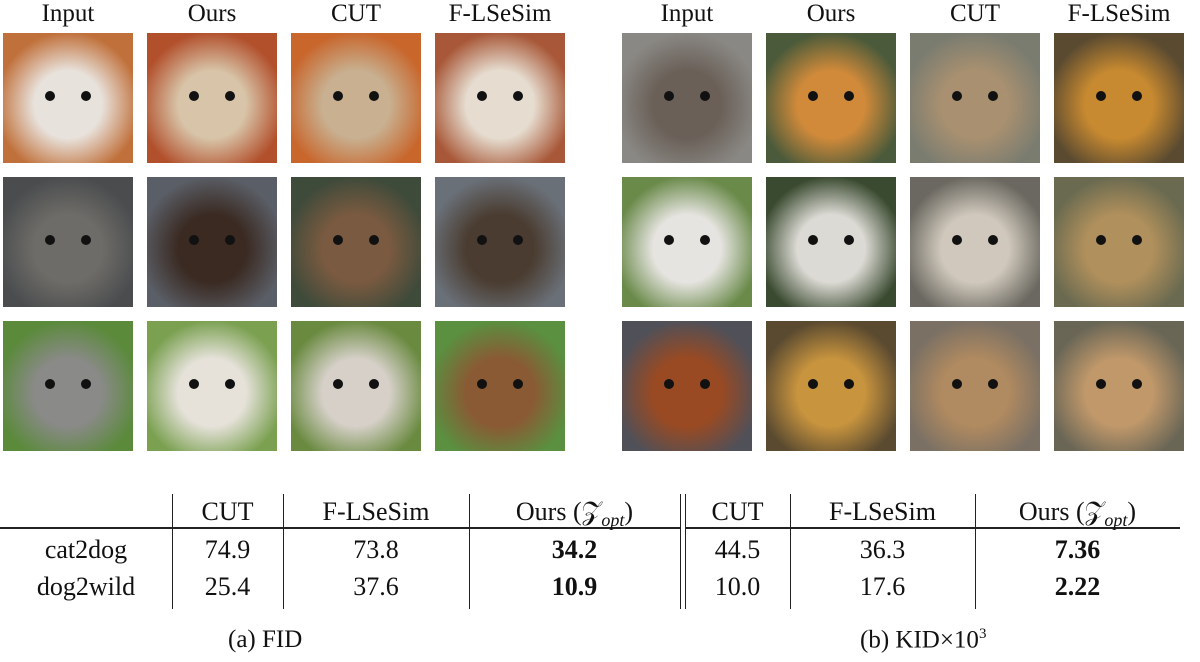  Describe the element at coordinates (932, 528) in the screenshot. I see `header-rule` at that location.